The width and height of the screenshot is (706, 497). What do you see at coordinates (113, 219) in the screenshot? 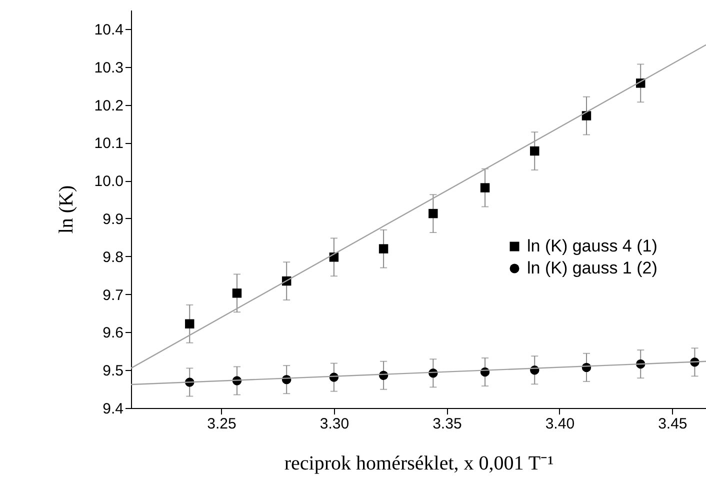
I see `y-tick-label: 9.9` at bounding box center [113, 219].